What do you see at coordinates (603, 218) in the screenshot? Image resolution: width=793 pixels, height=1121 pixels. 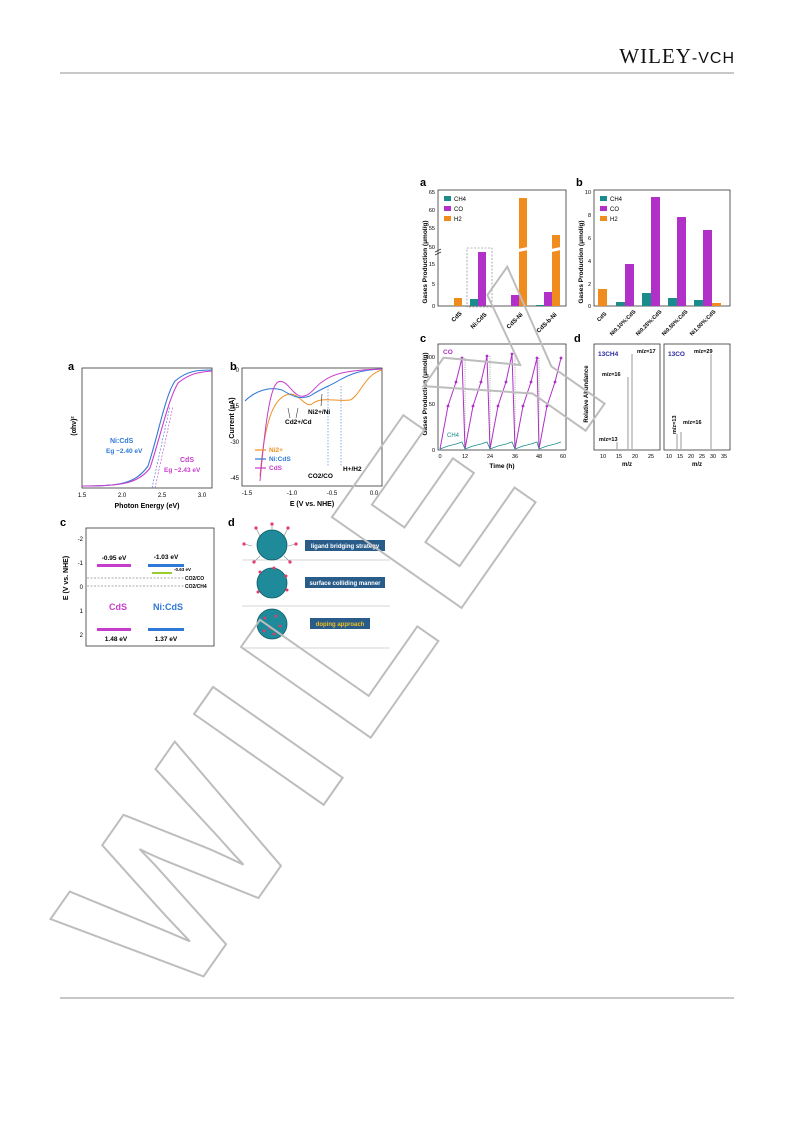 I see `legend-swatch-h2` at bounding box center [603, 218].